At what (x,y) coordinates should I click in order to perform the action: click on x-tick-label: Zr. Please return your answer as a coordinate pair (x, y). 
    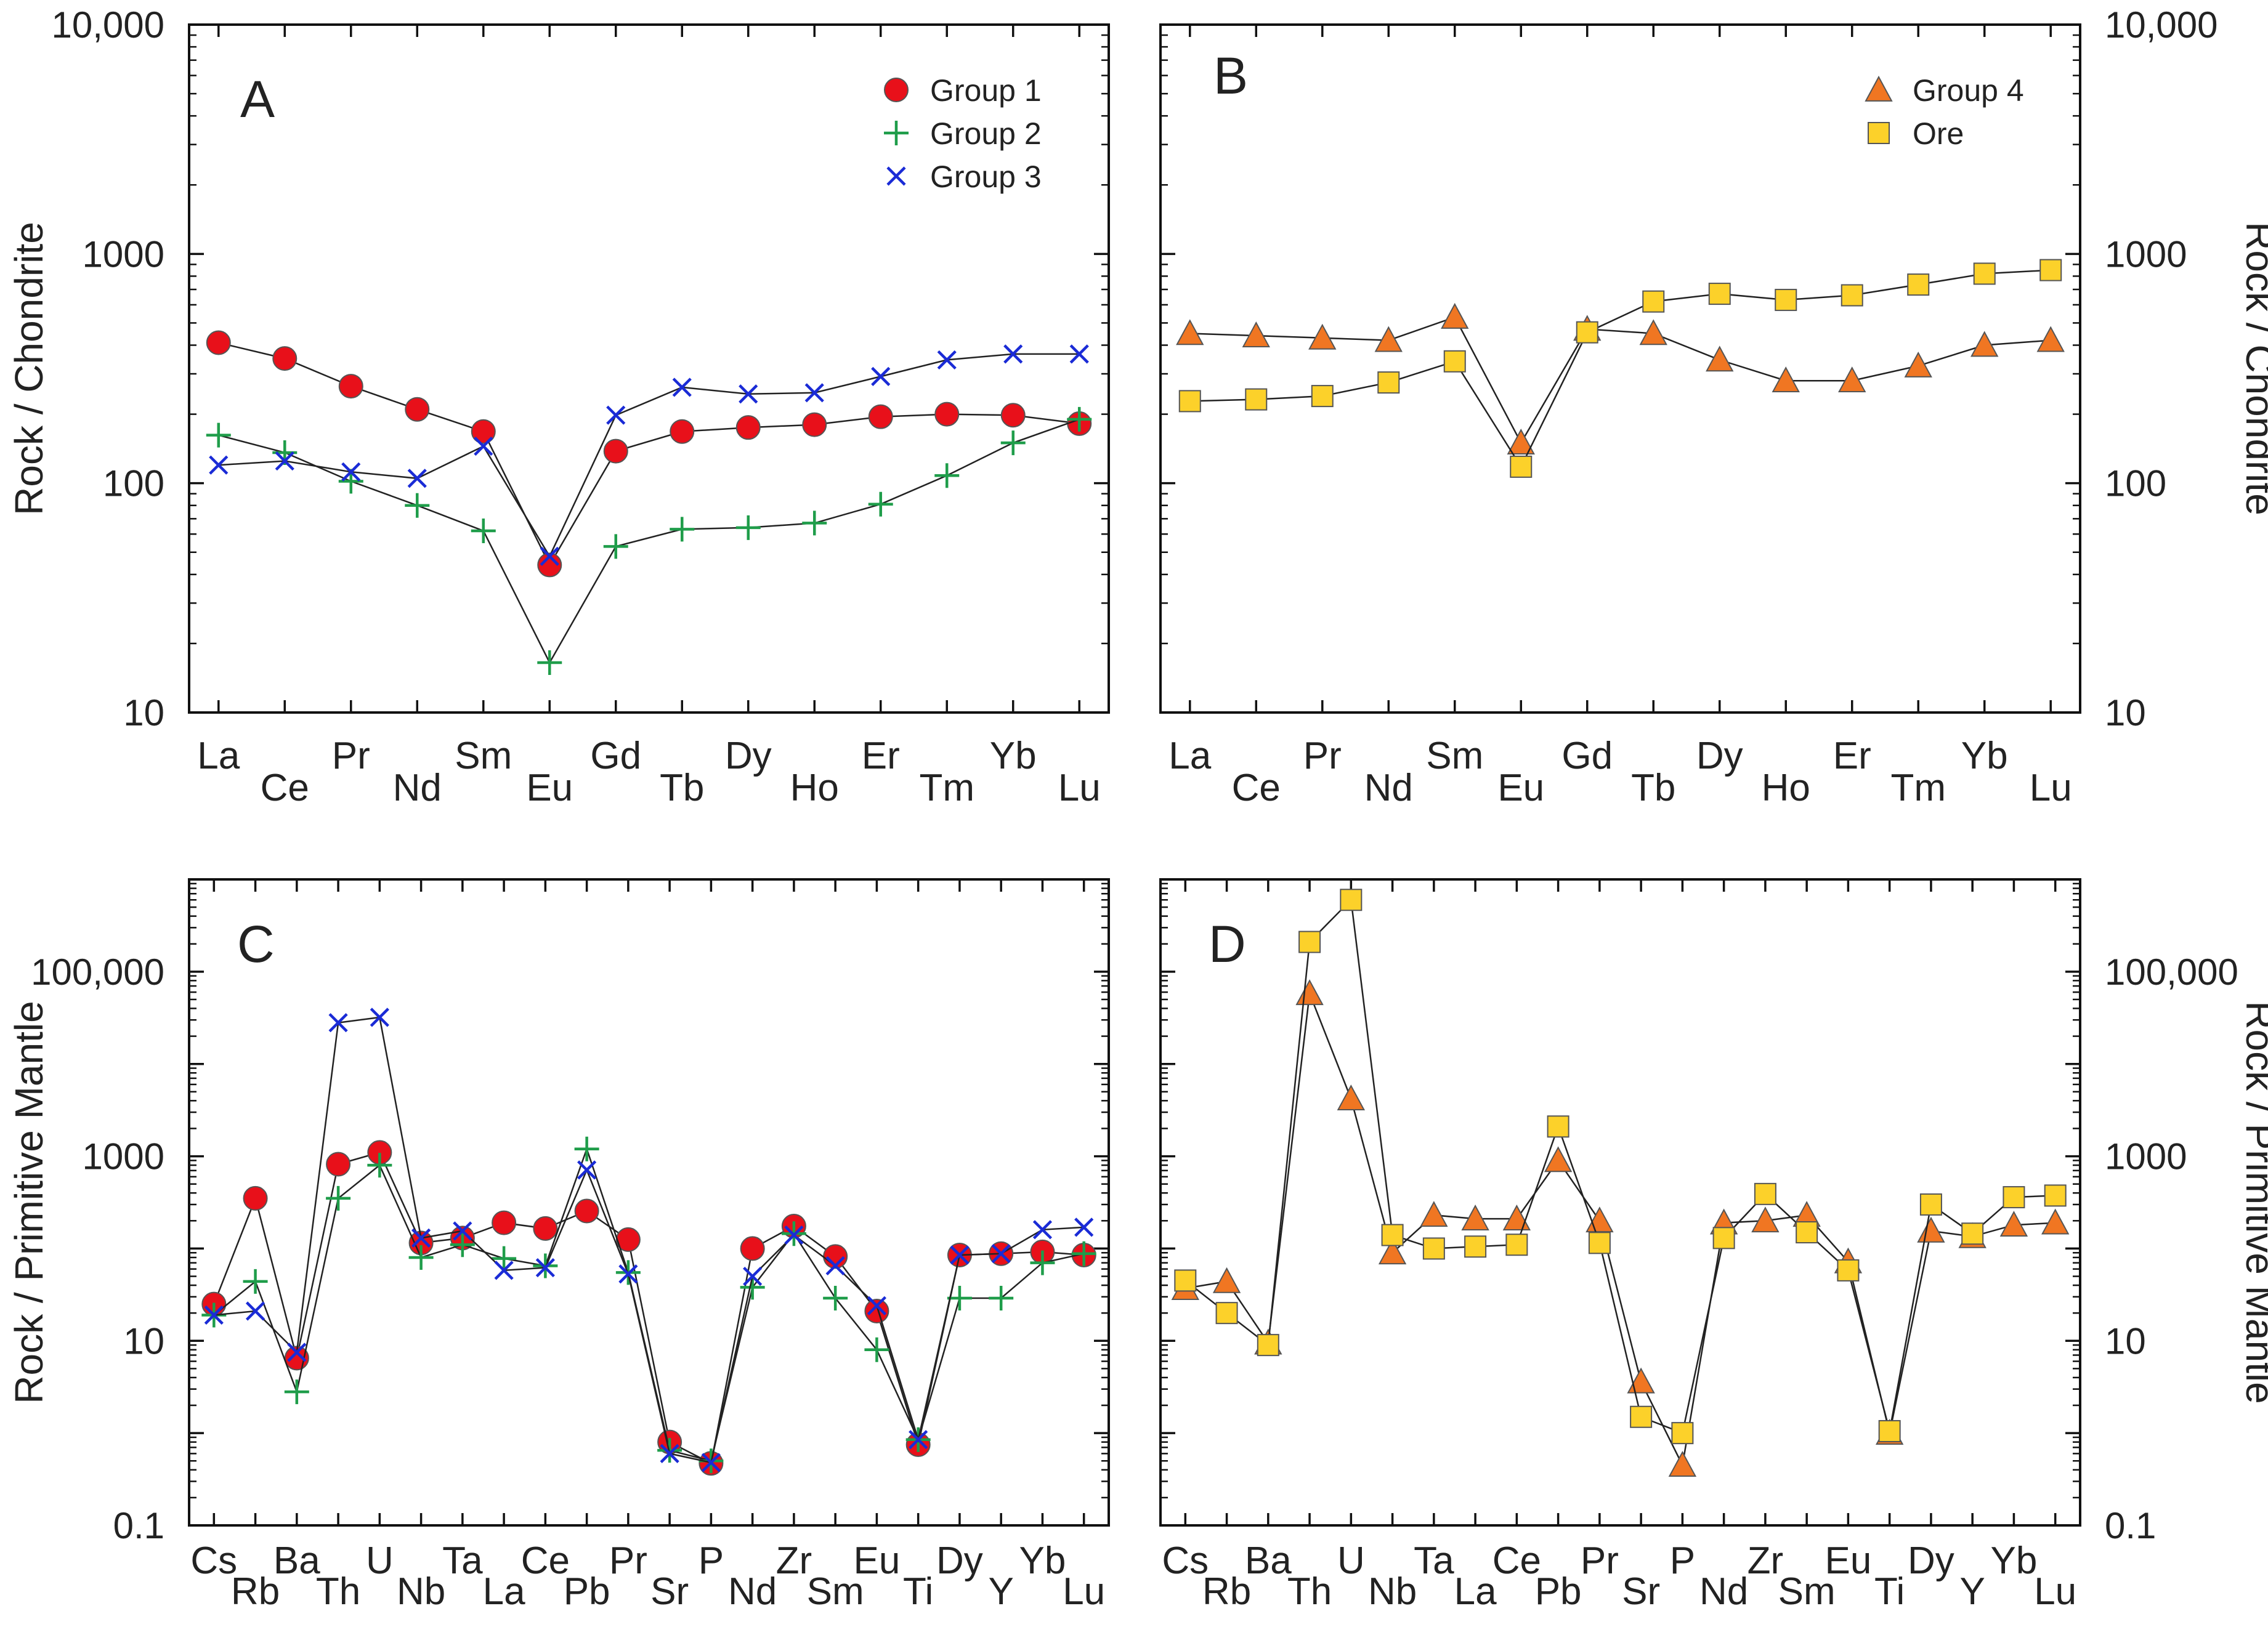
    Looking at the image, I should click on (1766, 1561).